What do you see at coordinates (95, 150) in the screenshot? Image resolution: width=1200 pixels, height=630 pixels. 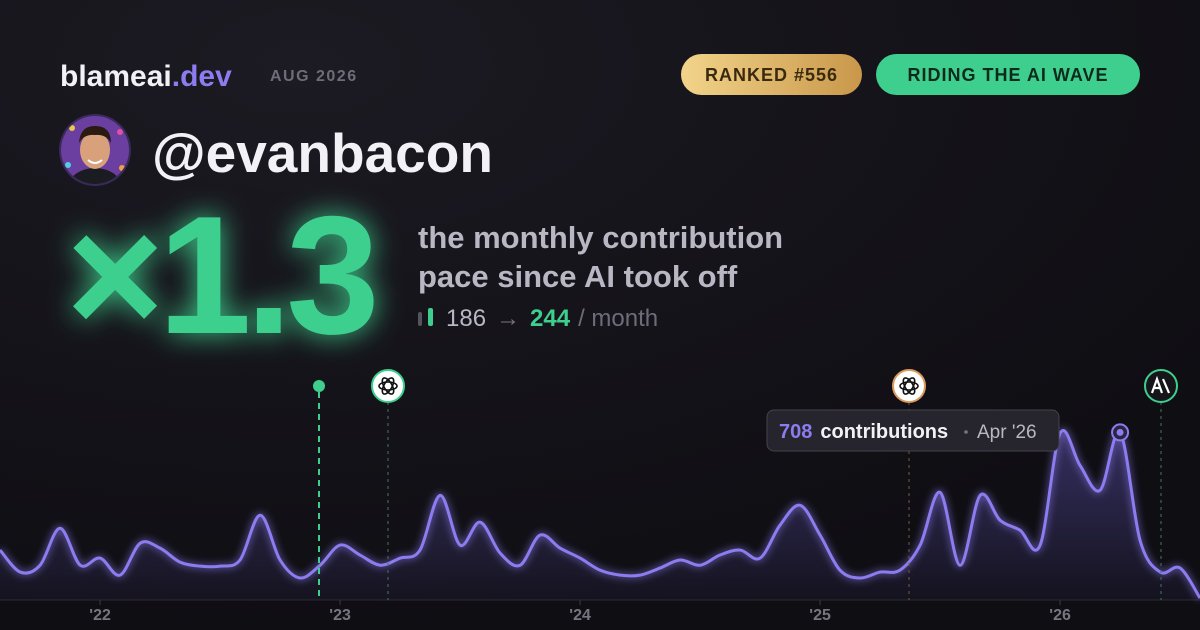 I see `avatar` at bounding box center [95, 150].